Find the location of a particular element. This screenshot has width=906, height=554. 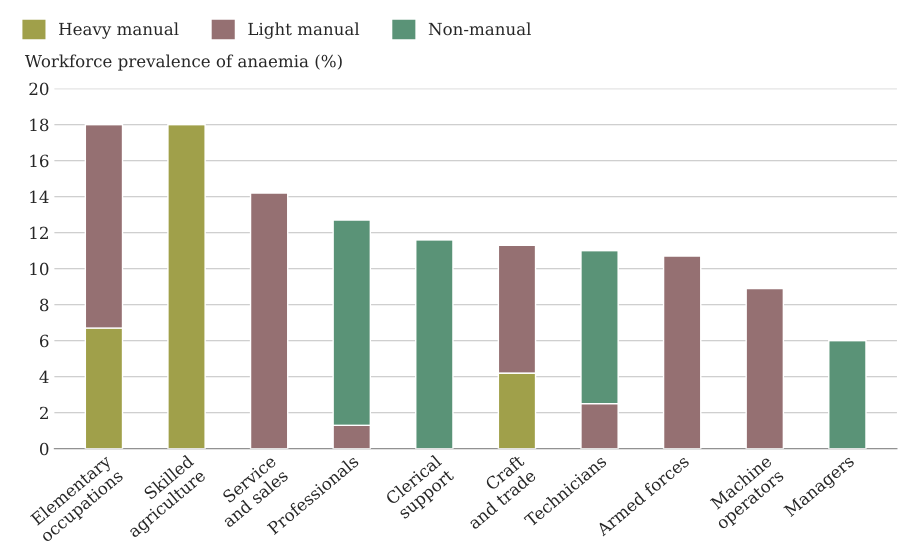

y-tick-label: 4 is located at coordinates (44, 377).